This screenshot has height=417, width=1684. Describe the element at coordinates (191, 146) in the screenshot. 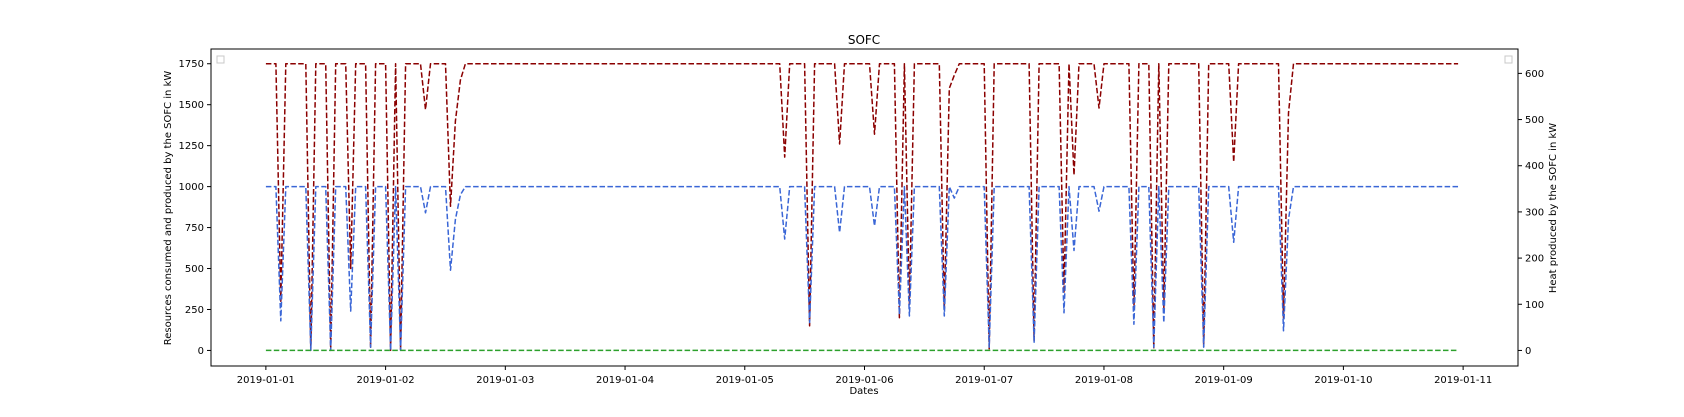

I see `y-left-tick-label: 1250` at that location.